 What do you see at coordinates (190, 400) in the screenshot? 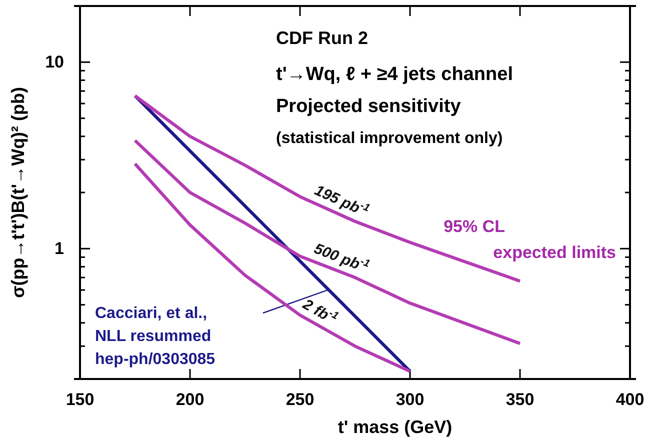
I see `x-tick-label: 200` at bounding box center [190, 400].